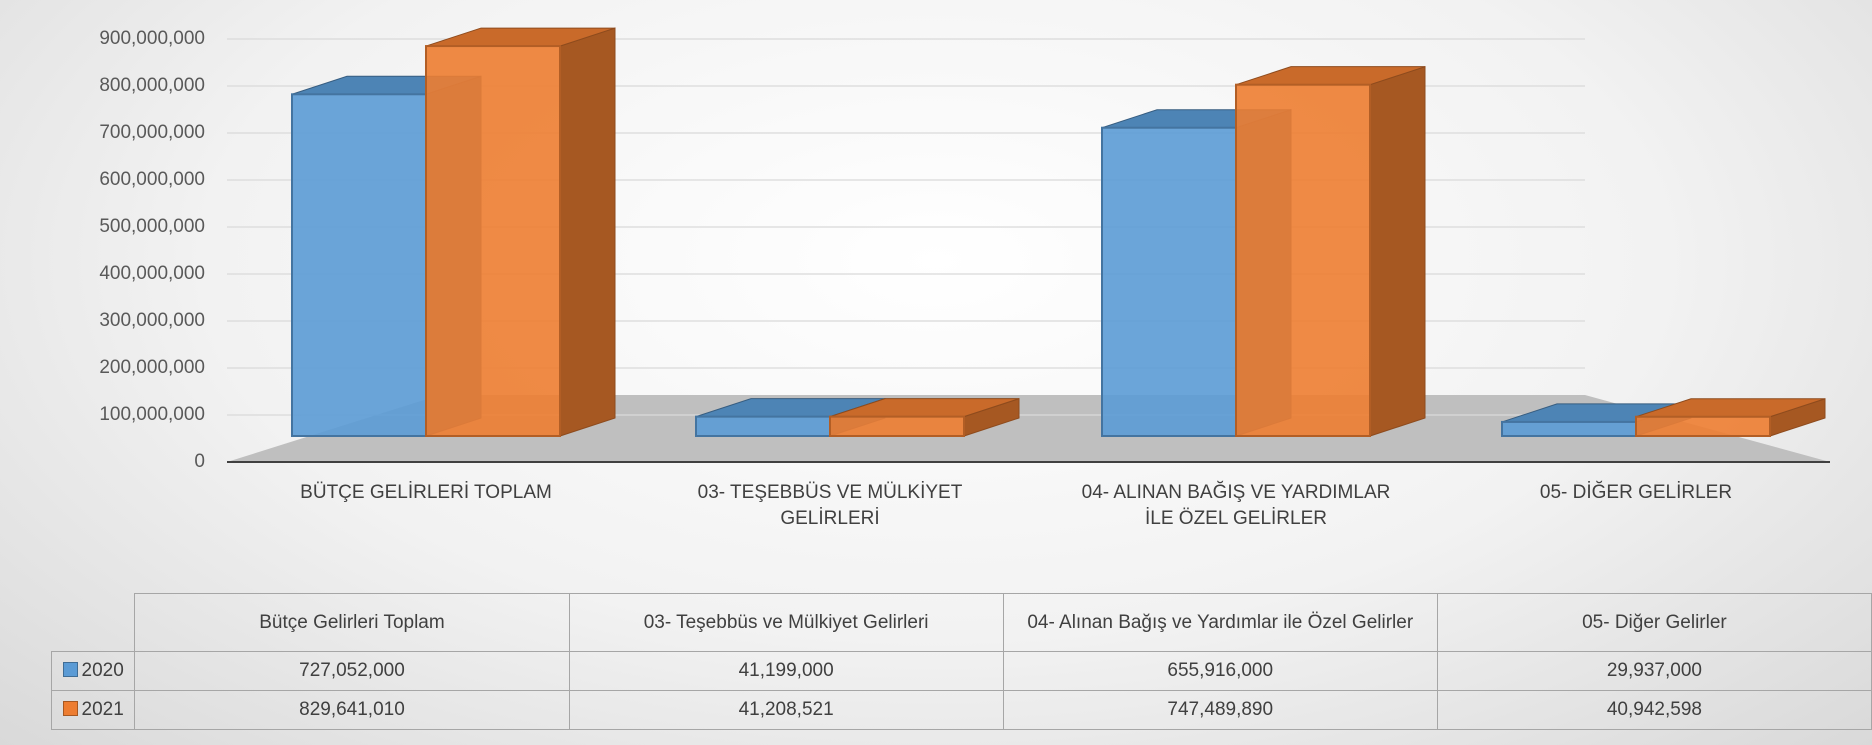 The image size is (1872, 745). What do you see at coordinates (1028, 428) in the screenshot?
I see `floor` at bounding box center [1028, 428].